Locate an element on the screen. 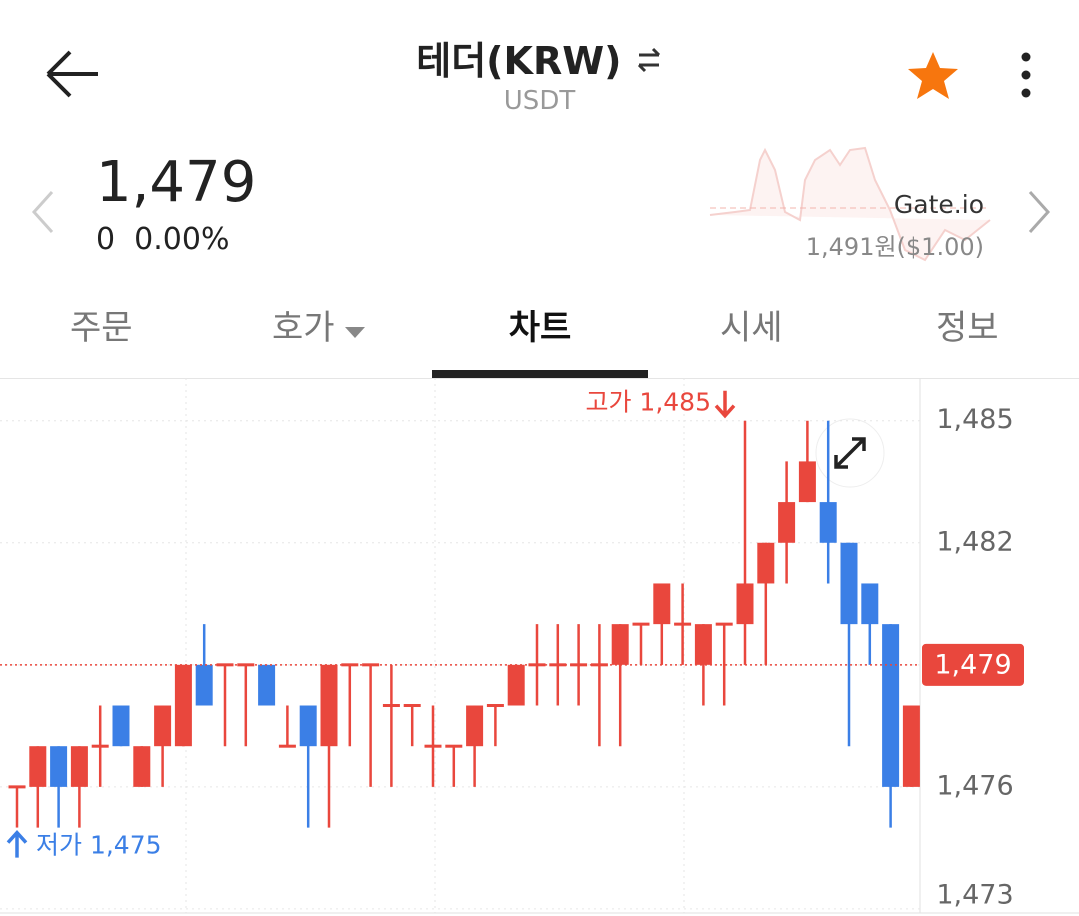  y-tick-label: 1,476 is located at coordinates (974, 785).